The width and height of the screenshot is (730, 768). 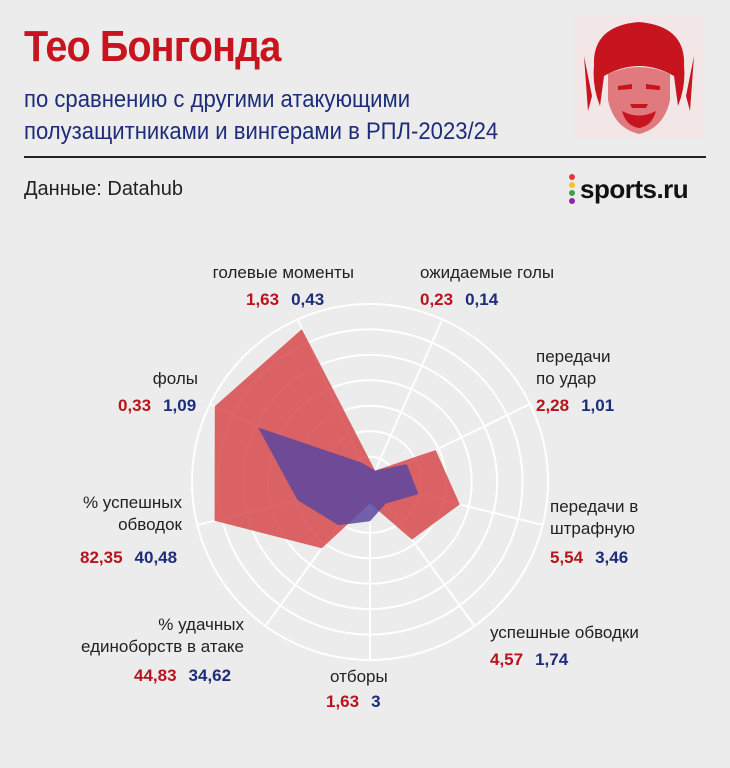 I want to click on axis-label-tackles: отборы, so click(x=359, y=676).